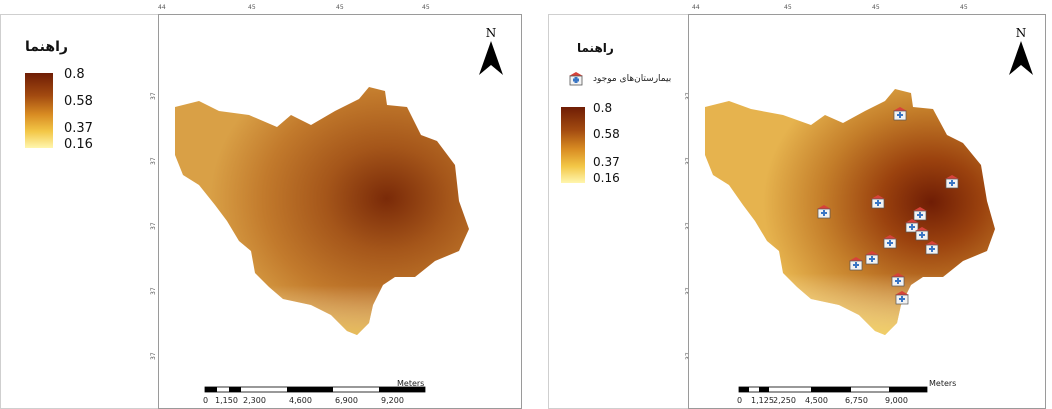 The width and height of the screenshot is (1052, 409). Describe the element at coordinates (46, 47) in the screenshot. I see `left-legend-title: راهنما` at that location.